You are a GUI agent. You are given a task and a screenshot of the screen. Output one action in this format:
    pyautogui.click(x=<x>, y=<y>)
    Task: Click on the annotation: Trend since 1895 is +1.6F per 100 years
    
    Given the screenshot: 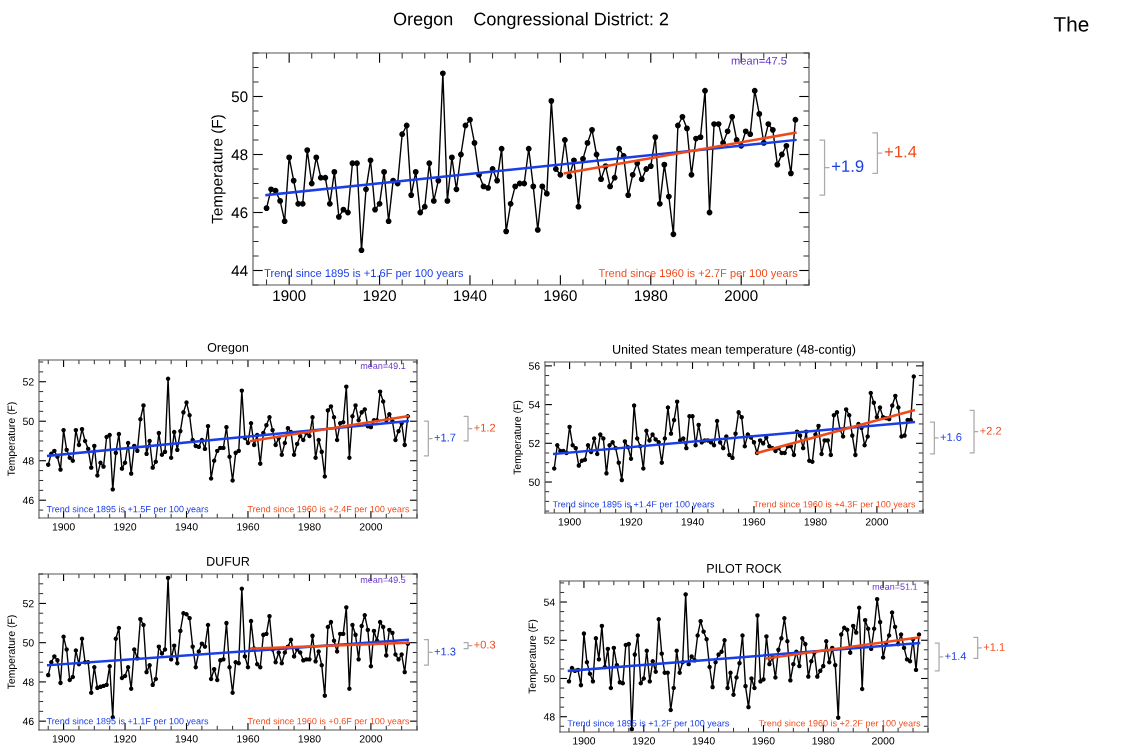 What is the action you would take?
    pyautogui.click(x=364, y=274)
    